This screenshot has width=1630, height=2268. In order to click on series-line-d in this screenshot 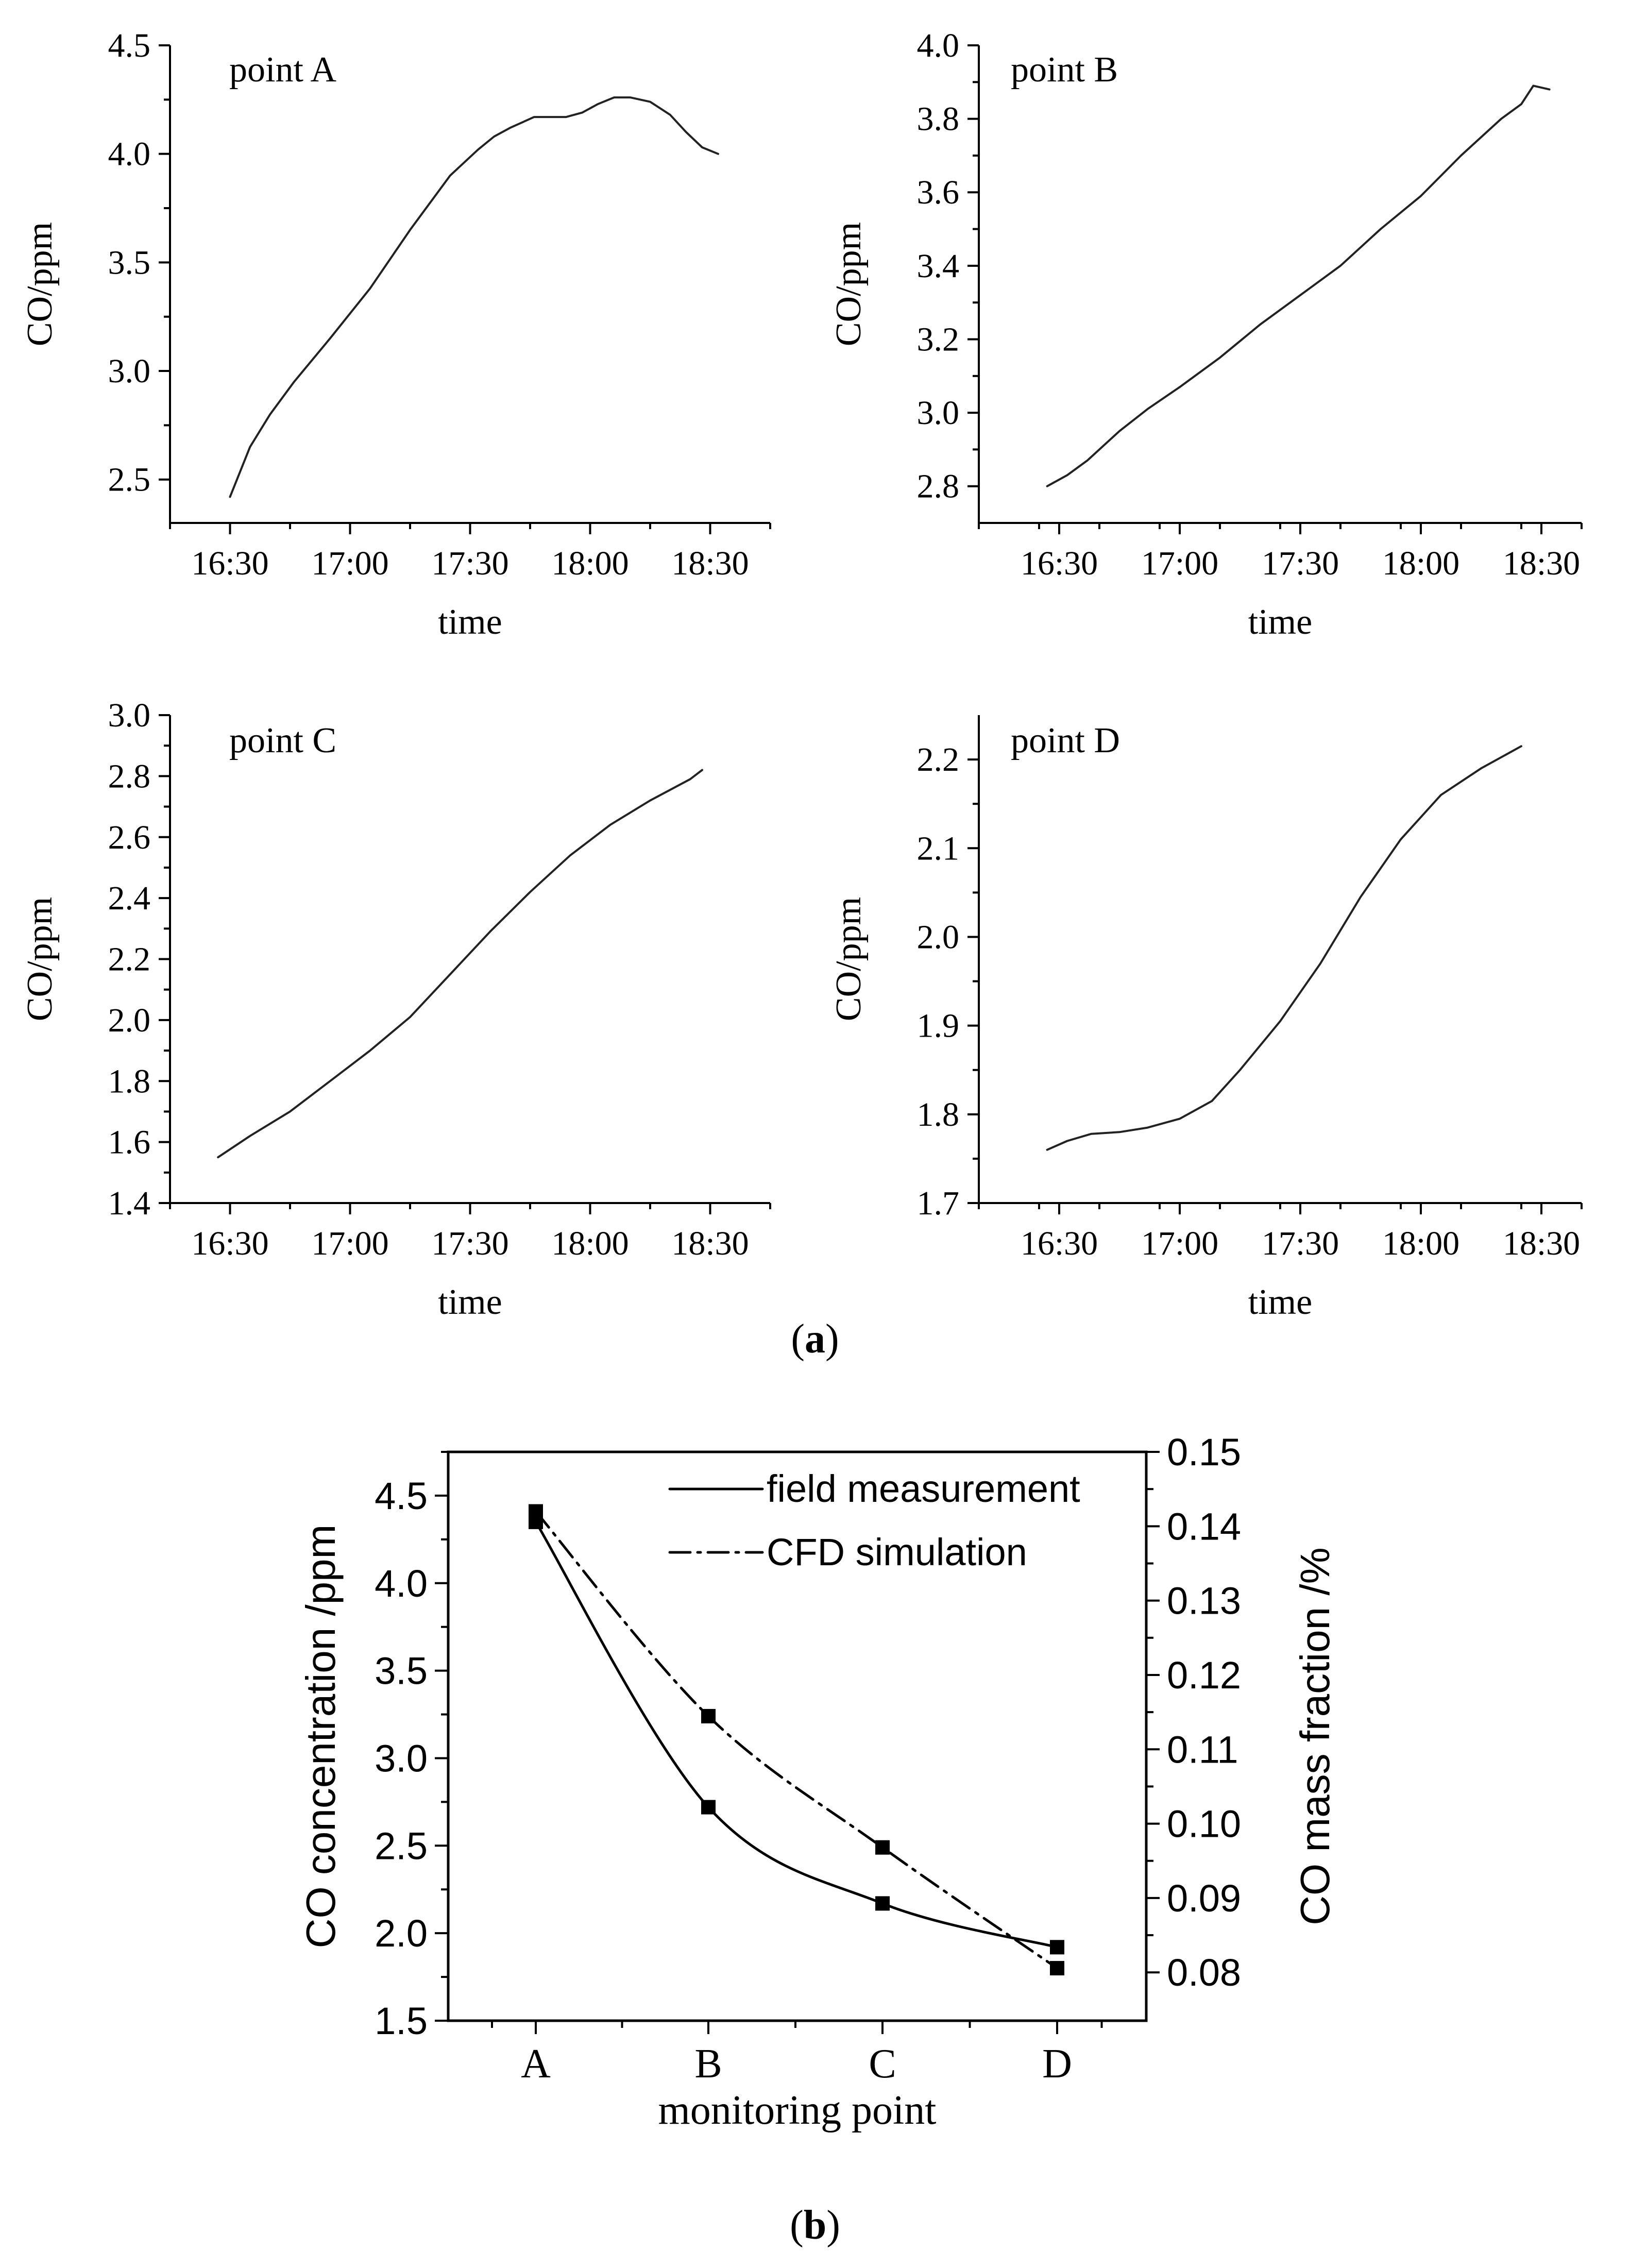, I will do `click(1284, 948)`.